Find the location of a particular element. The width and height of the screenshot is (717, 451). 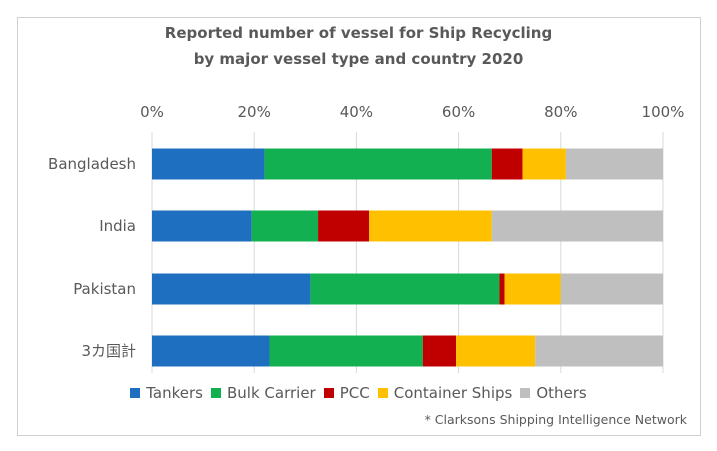

x-tick-label: 100% is located at coordinates (663, 112).